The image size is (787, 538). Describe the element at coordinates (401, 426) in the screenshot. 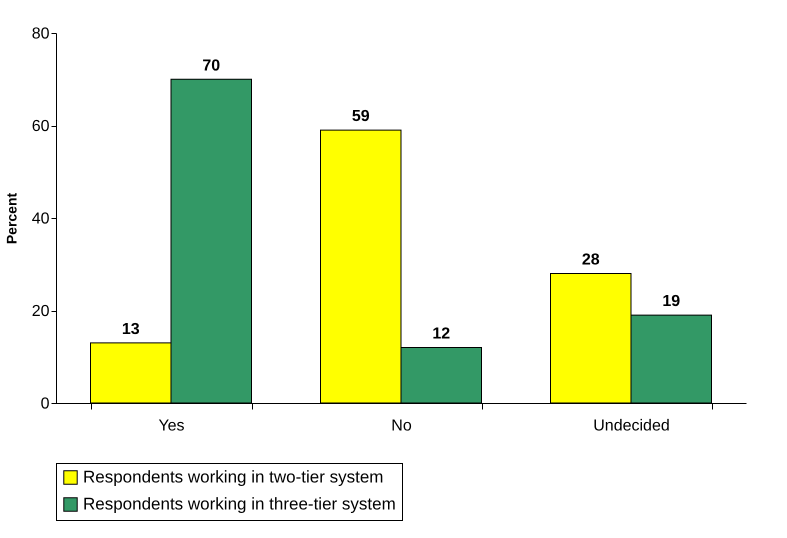

I see `x-tick-label: No` at that location.